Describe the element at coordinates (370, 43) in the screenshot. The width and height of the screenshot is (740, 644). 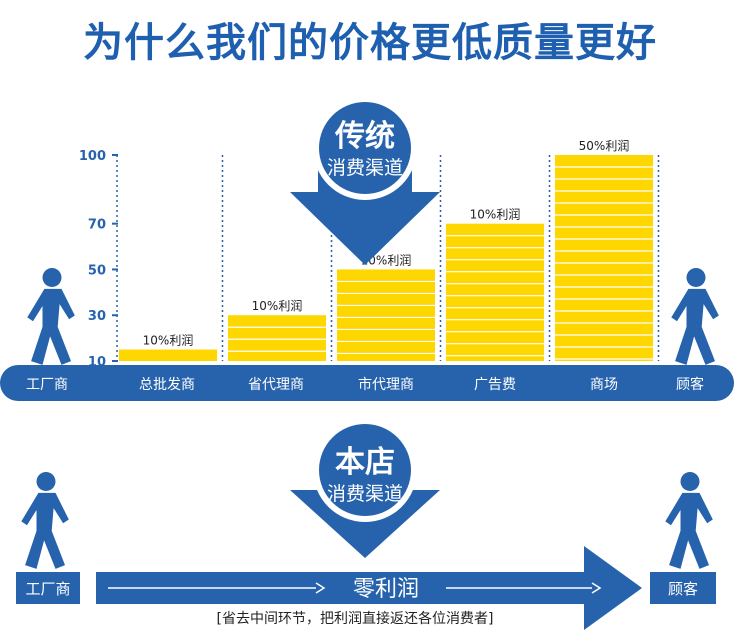
I see `page-title: 为什么我们的价格更低质量更好` at that location.